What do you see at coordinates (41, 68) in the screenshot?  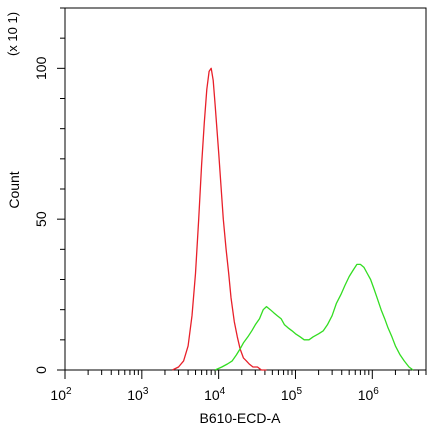 I see `y-tick-label: 100` at bounding box center [41, 68].